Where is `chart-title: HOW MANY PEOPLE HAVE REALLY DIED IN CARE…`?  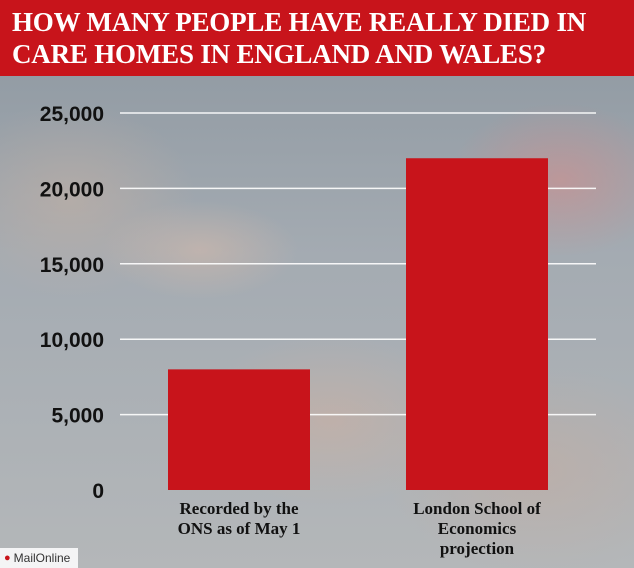
chart-title: HOW MANY PEOPLE HAVE REALLY DIED IN CARE… is located at coordinates (299, 38).